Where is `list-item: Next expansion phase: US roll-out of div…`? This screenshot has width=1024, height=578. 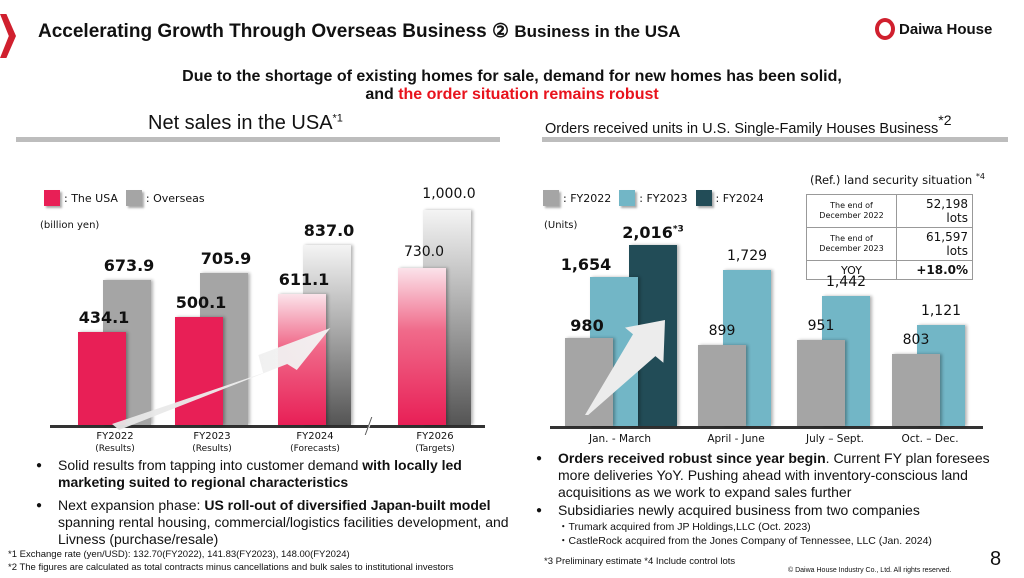 list-item: Next expansion phase: US roll-out of div… is located at coordinates (270, 522).